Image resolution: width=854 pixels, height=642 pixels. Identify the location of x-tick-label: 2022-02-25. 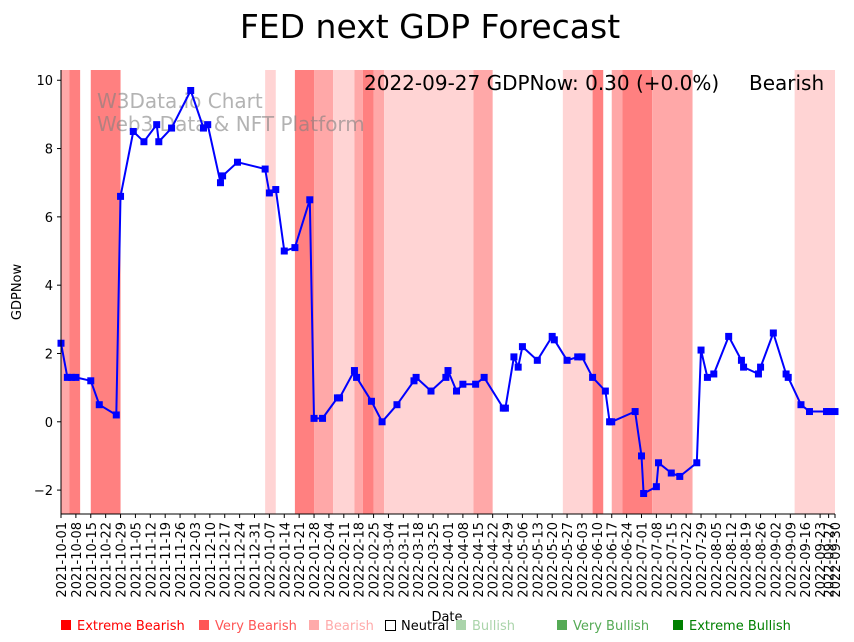
(375, 560).